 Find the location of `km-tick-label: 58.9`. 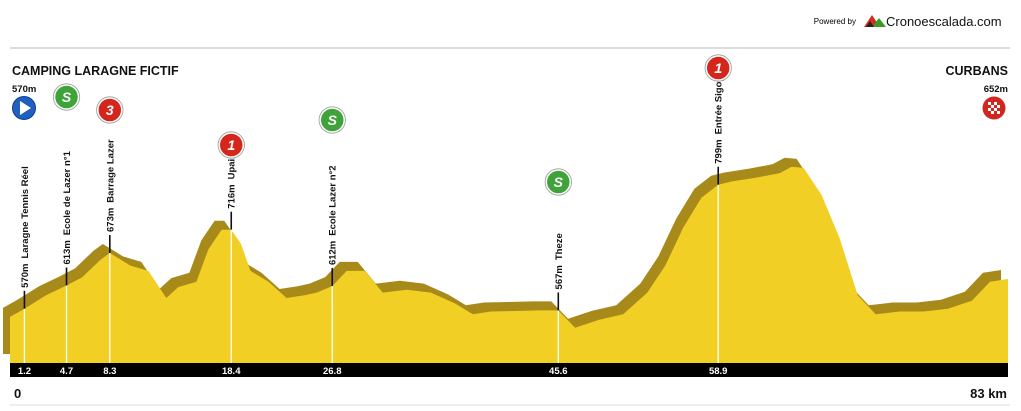

km-tick-label: 58.9 is located at coordinates (718, 371).